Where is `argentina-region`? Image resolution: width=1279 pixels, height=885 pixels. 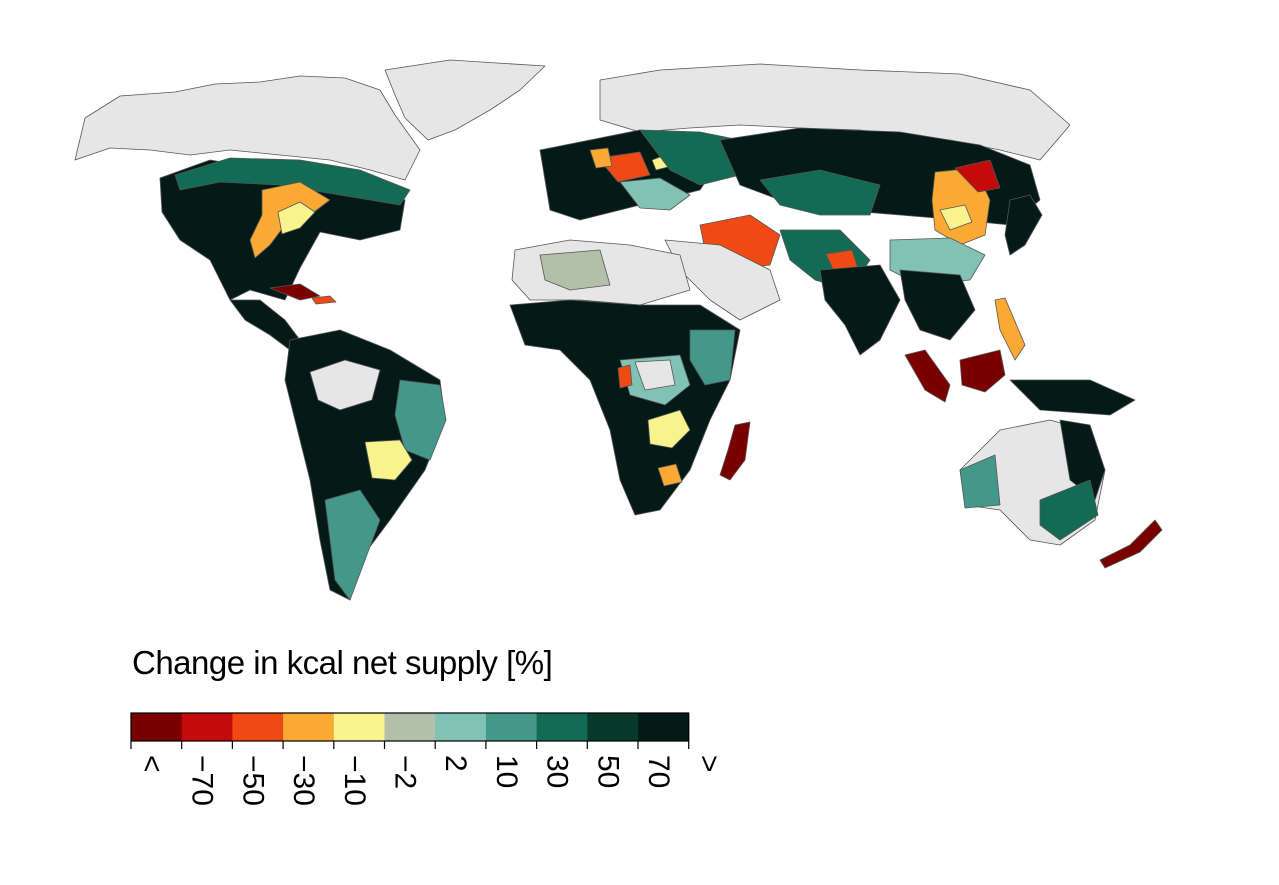
argentina-region is located at coordinates (352, 545).